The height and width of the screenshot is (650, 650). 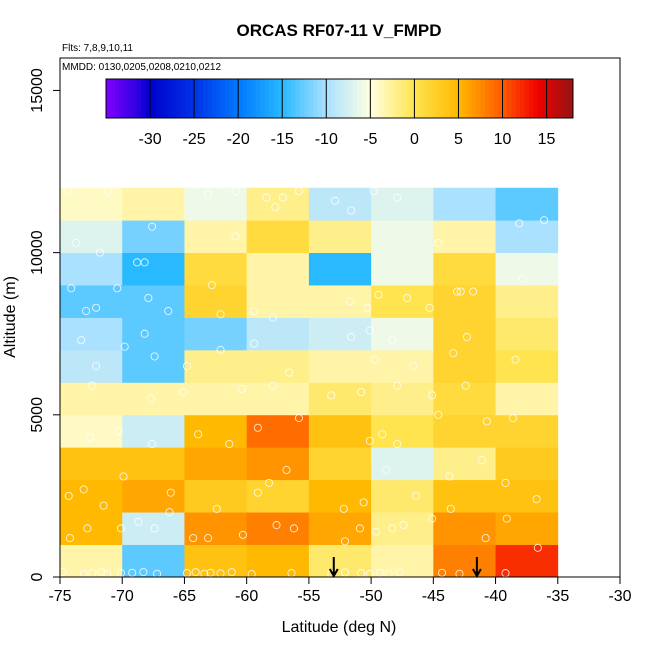 I want to click on colorbar-tick-labels: -30 -25 -20 -15 -10 -5 0 5 10 15, so click(x=347, y=113).